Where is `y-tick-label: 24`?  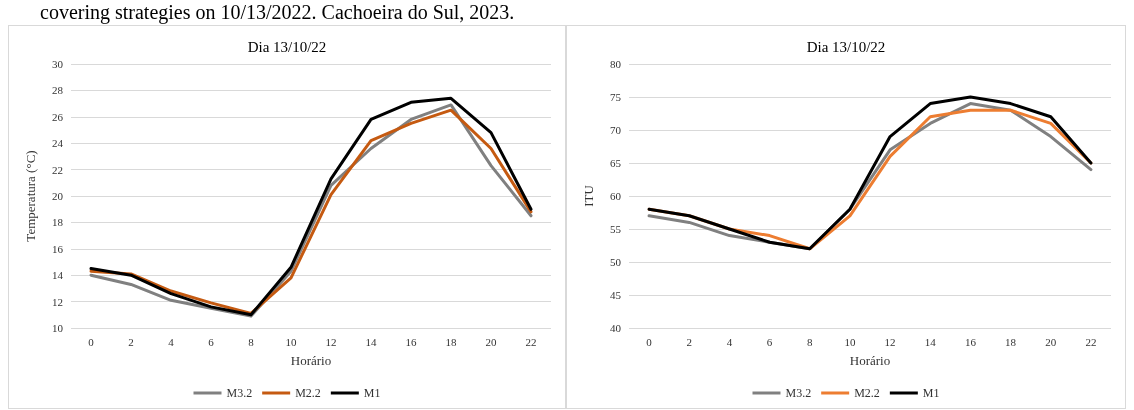
y-tick-label: 24 is located at coordinates (58, 143).